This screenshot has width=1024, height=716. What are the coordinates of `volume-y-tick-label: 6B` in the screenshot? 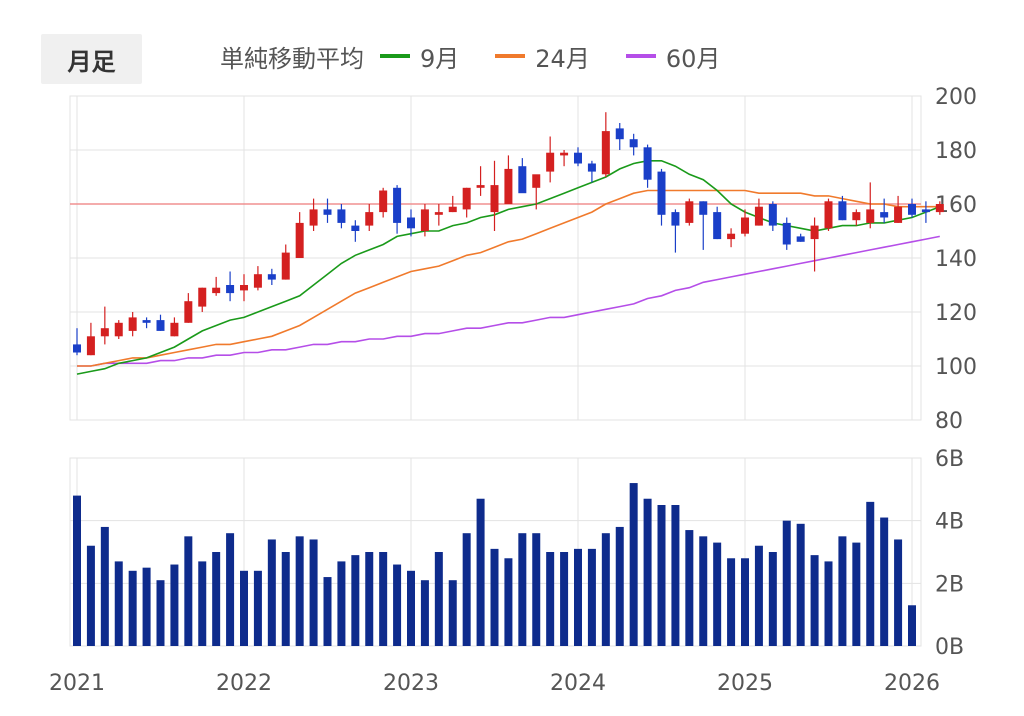 It's located at (949, 459).